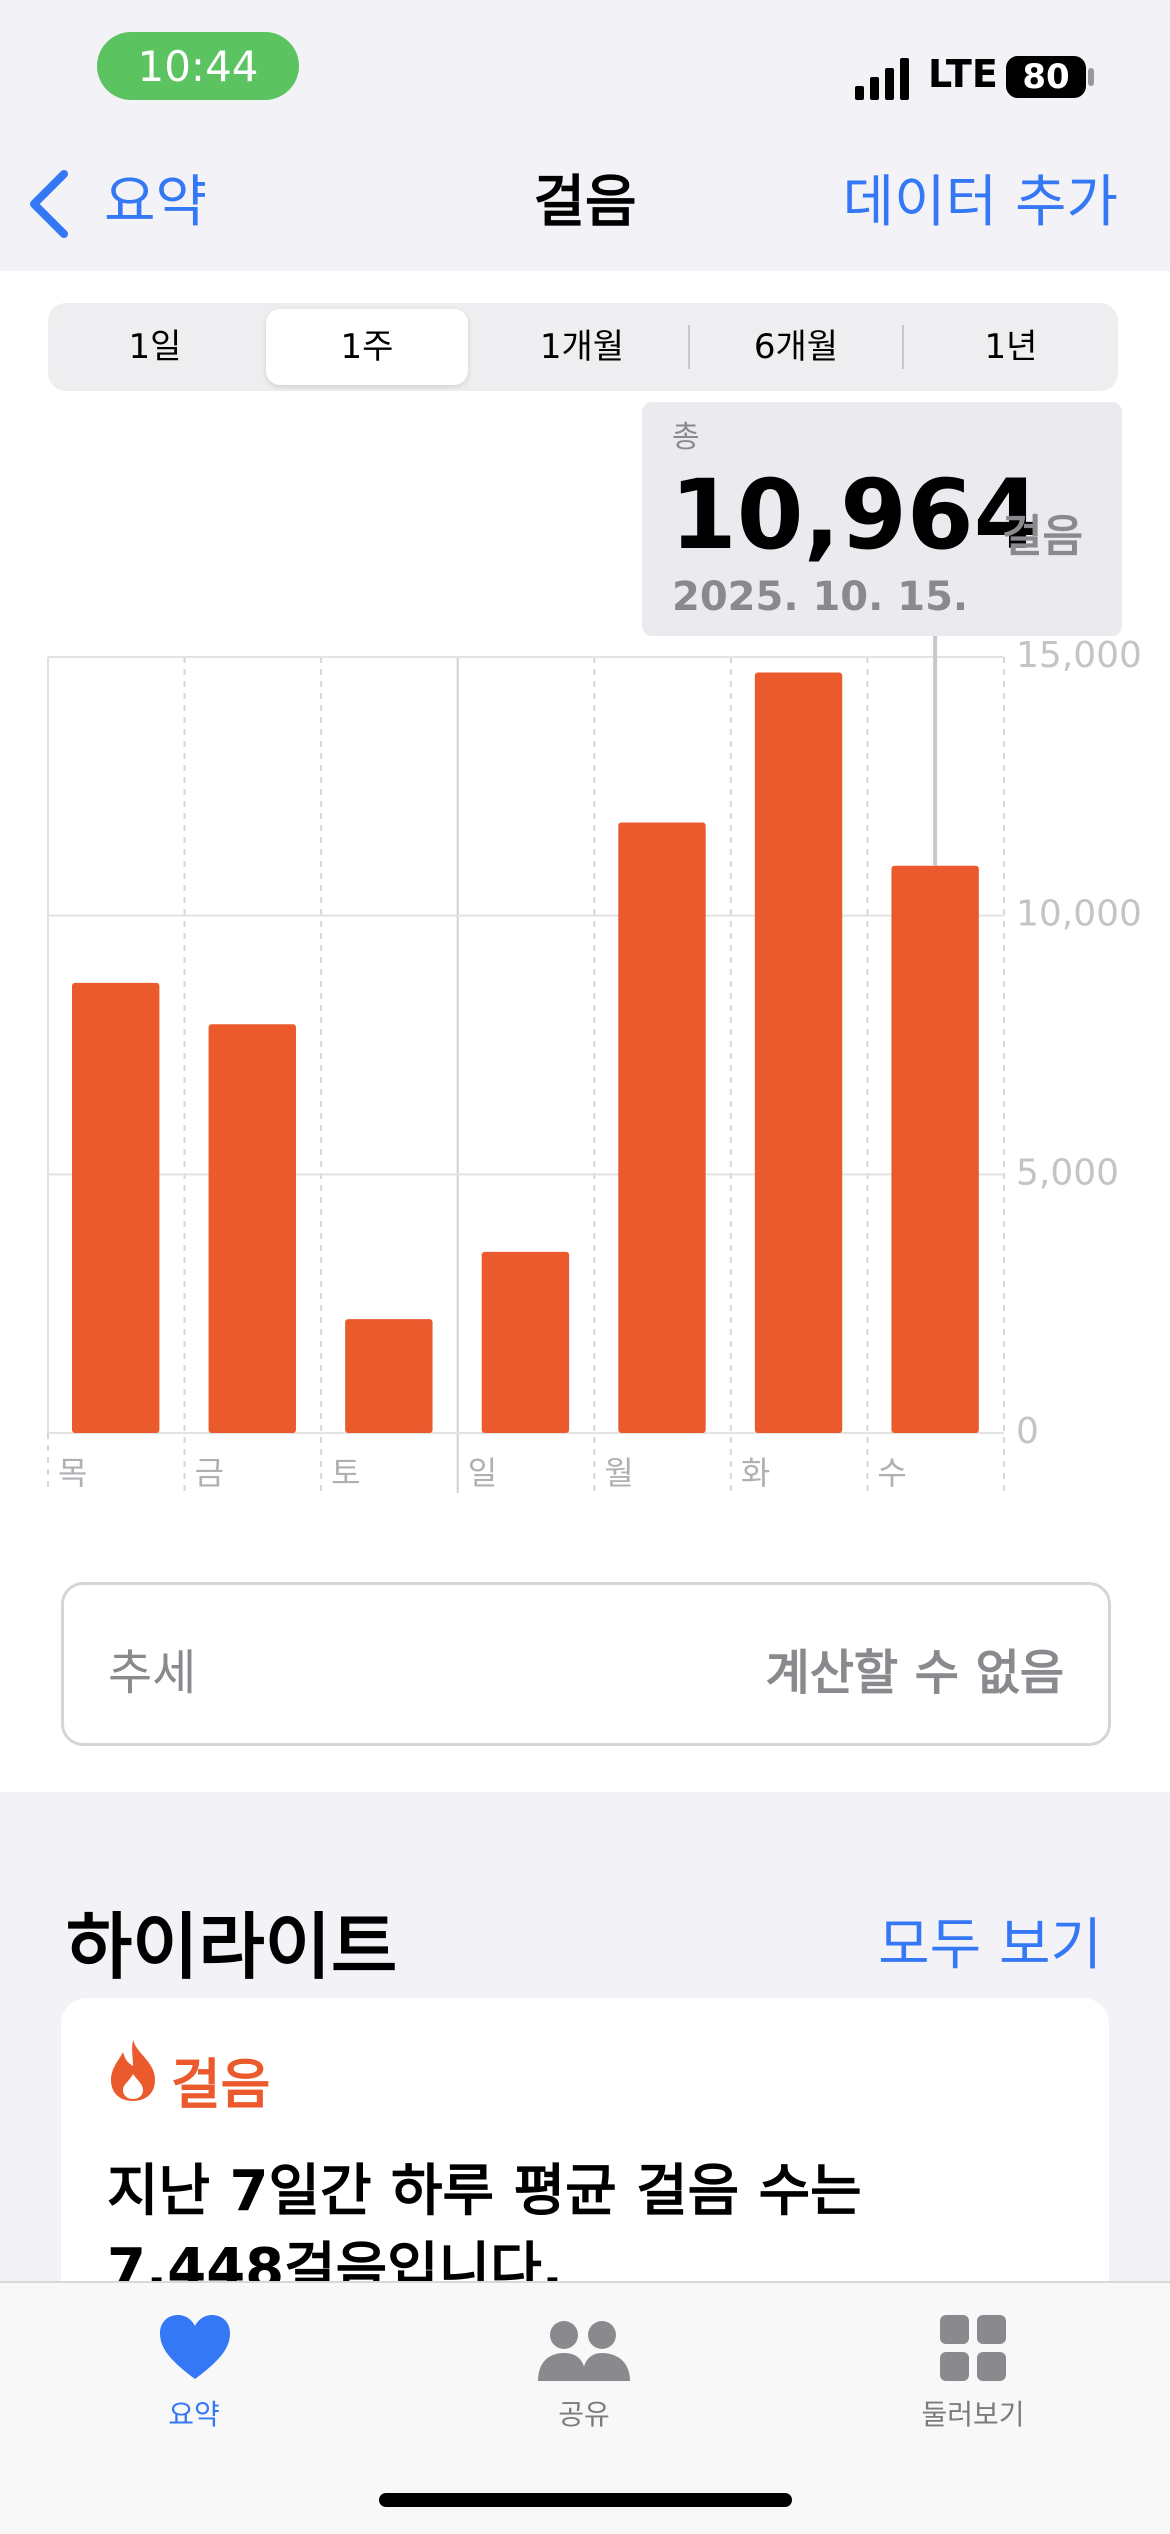 Image resolution: width=1170 pixels, height=2534 pixels. I want to click on trend-card: 추세 계산할 수 없음, so click(586, 1664).